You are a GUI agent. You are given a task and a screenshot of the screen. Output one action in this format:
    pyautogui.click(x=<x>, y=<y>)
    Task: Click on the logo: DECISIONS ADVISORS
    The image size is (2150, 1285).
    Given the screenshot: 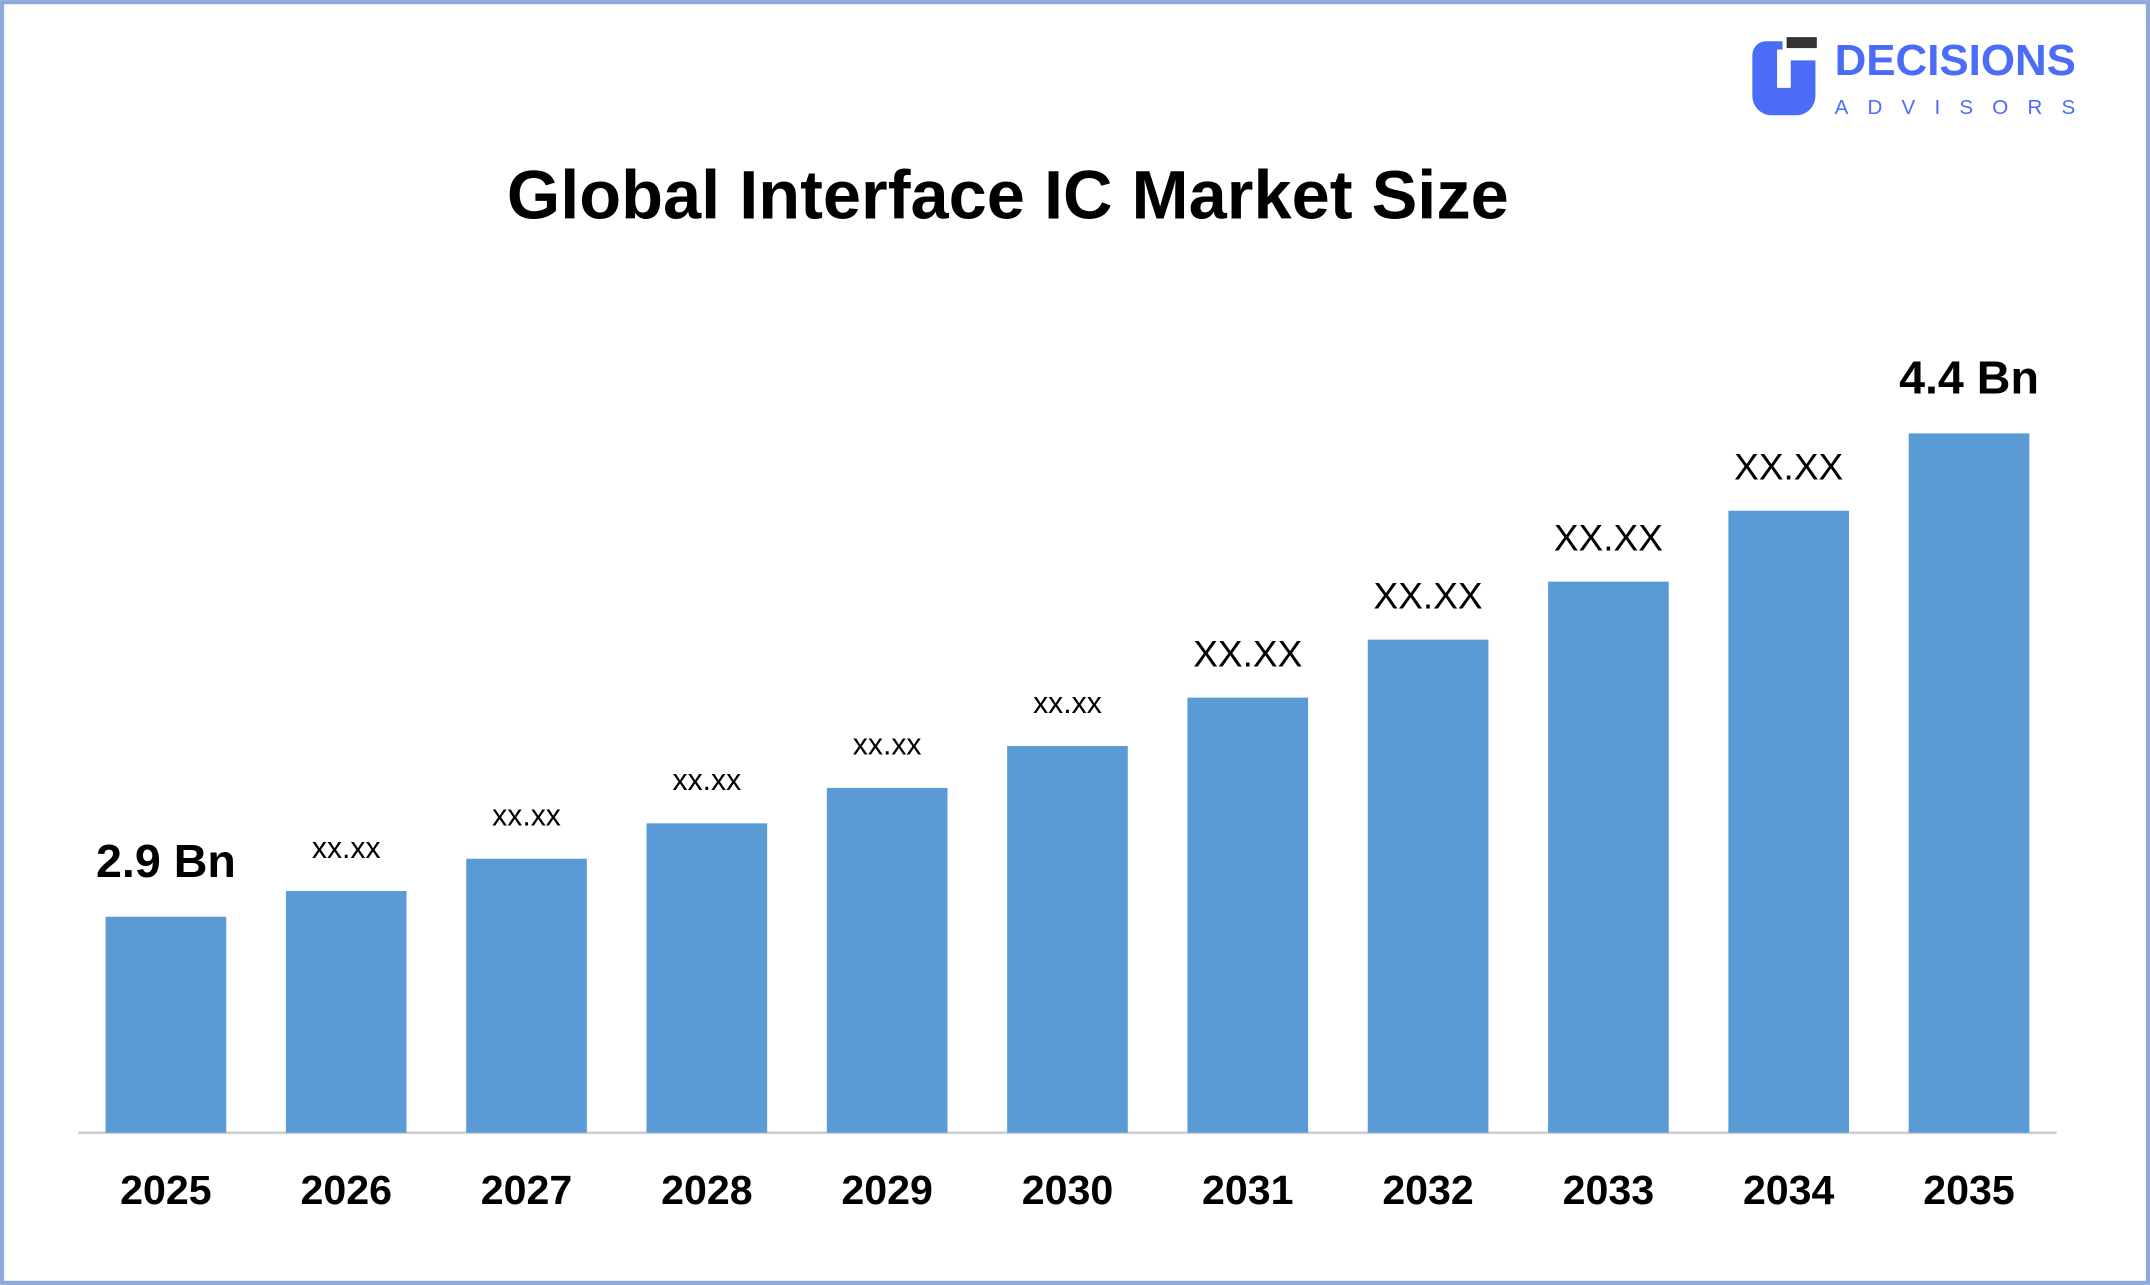 What is the action you would take?
    pyautogui.click(x=1923, y=77)
    